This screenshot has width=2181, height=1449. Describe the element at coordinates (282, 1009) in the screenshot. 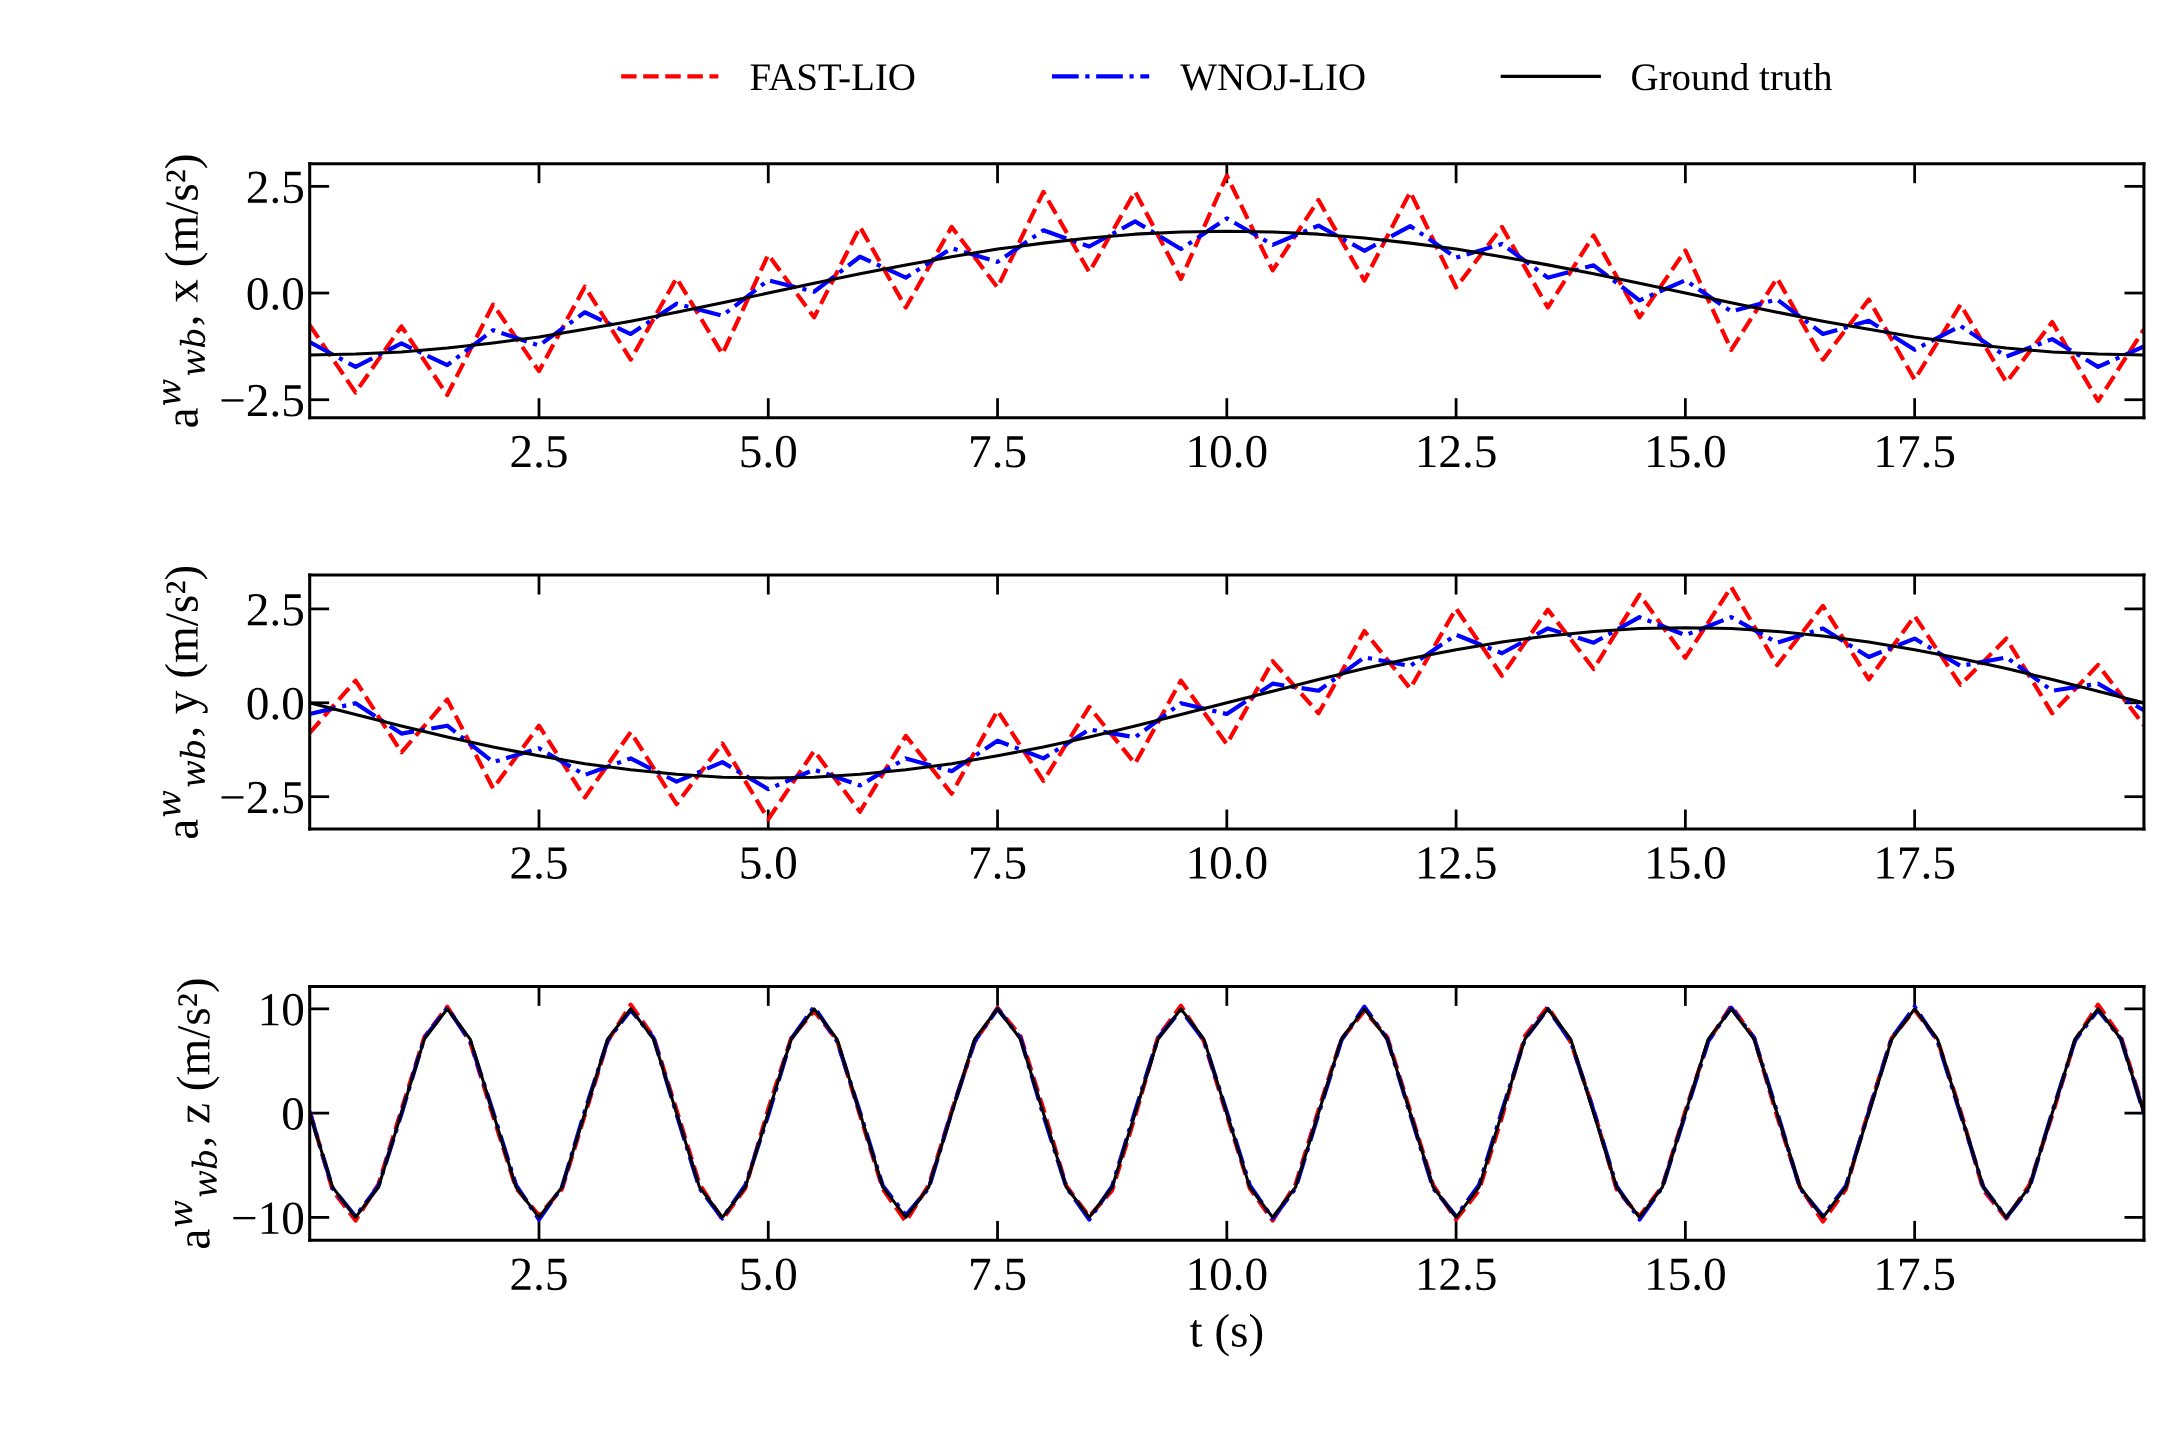

I see `y-tick-label: 10` at that location.